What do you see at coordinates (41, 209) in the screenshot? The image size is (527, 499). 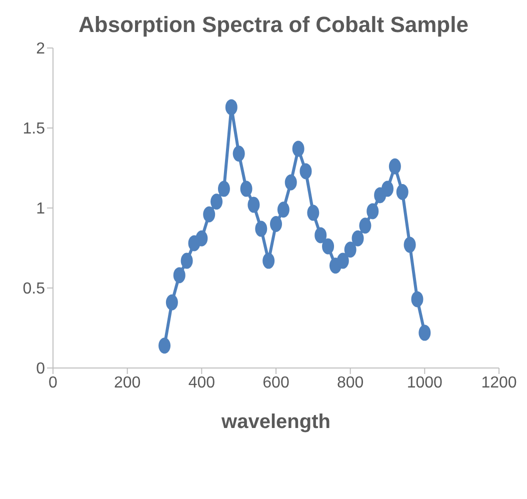 I see `y-tick-label: 1` at bounding box center [41, 209].